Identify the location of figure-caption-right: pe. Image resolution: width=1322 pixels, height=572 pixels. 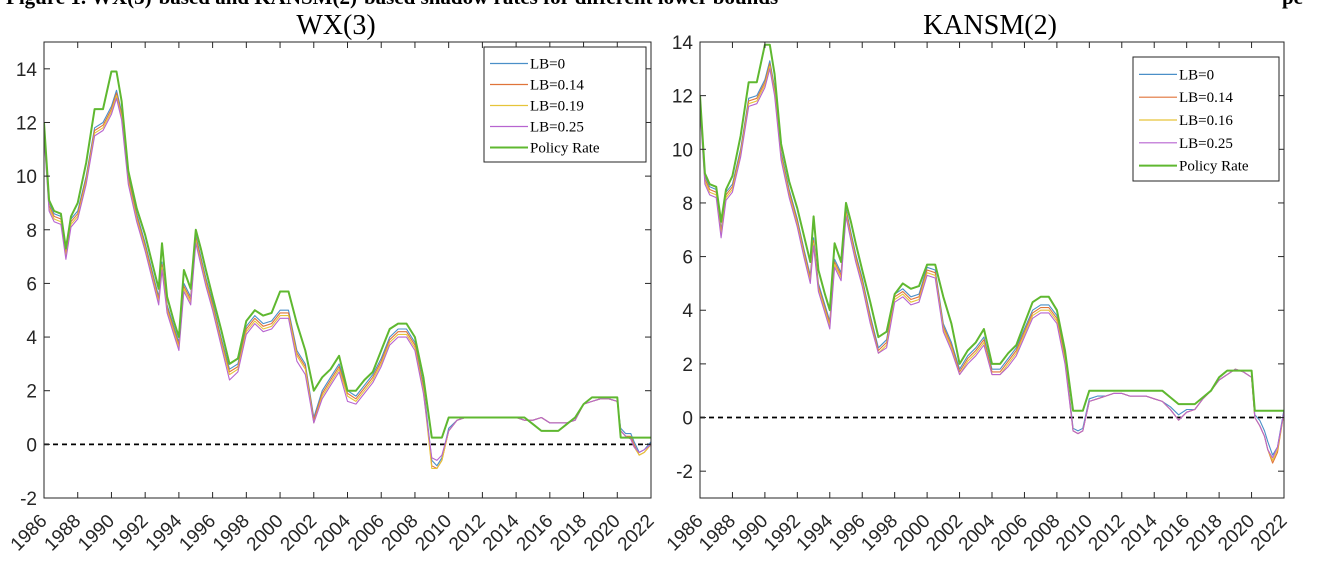
(1292, 4).